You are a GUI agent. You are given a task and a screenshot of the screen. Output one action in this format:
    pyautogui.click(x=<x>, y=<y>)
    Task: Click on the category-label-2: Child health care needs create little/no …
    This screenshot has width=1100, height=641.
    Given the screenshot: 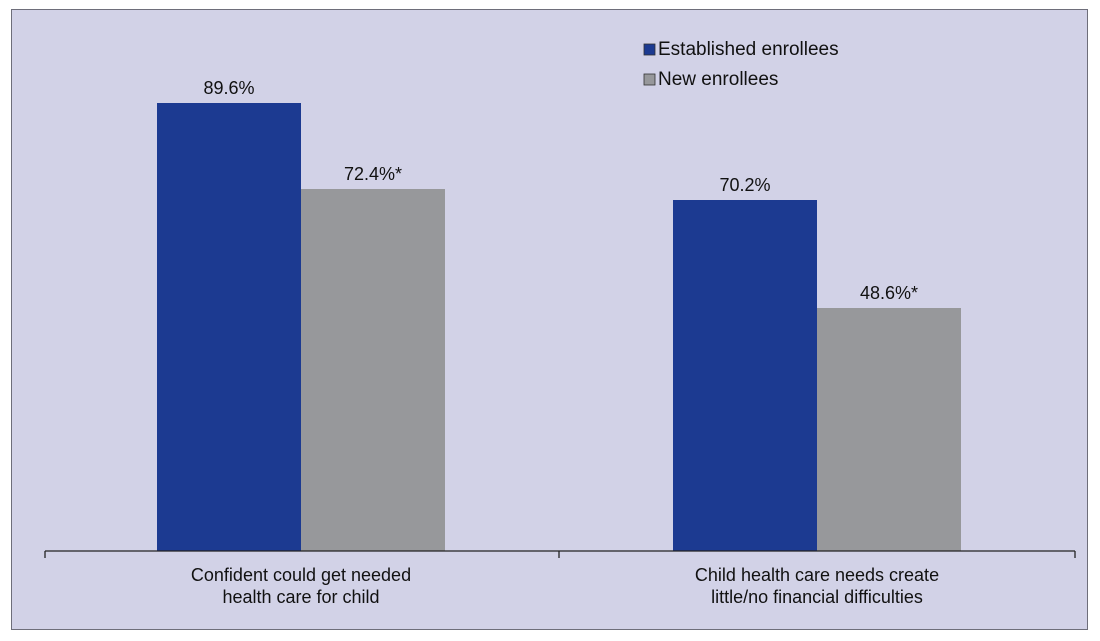 What is the action you would take?
    pyautogui.click(x=817, y=586)
    